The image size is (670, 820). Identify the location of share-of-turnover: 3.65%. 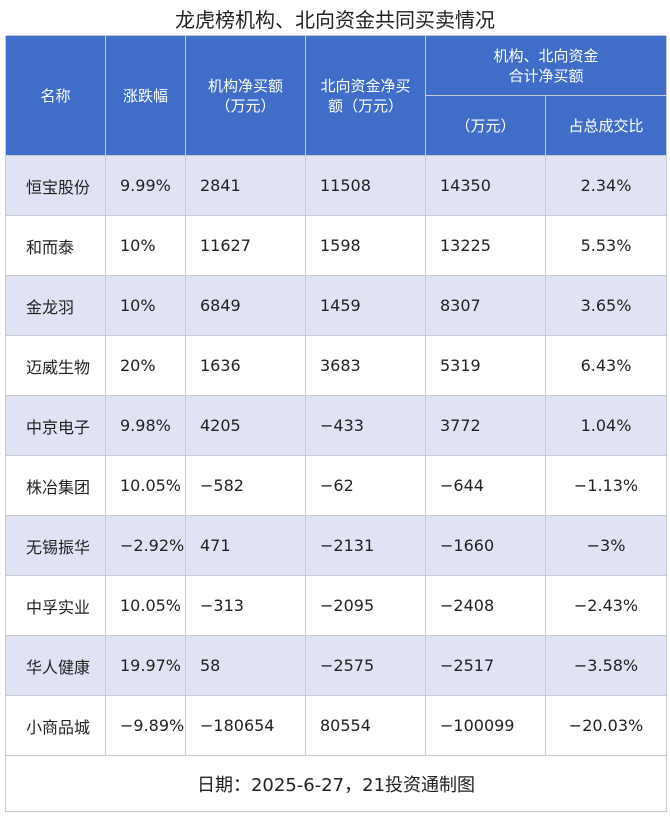
(606, 305).